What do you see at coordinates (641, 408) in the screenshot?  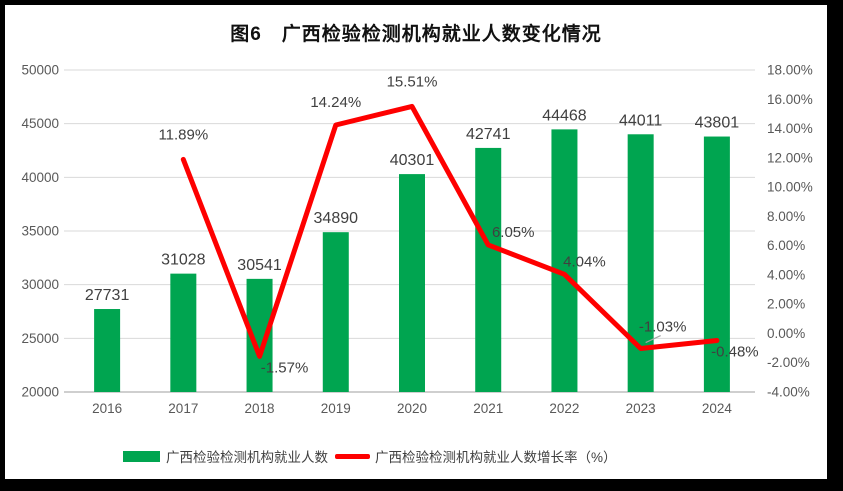 I see `x-axis-category-label: 2023` at bounding box center [641, 408].